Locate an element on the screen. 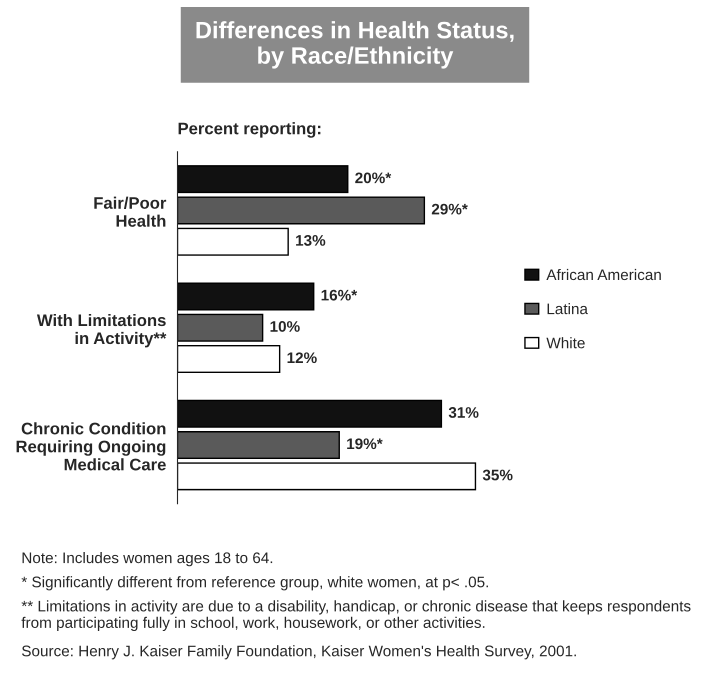 Image resolution: width=710 pixels, height=690 pixels. y-tick-label: Fair/Poor Health is located at coordinates (130, 211).